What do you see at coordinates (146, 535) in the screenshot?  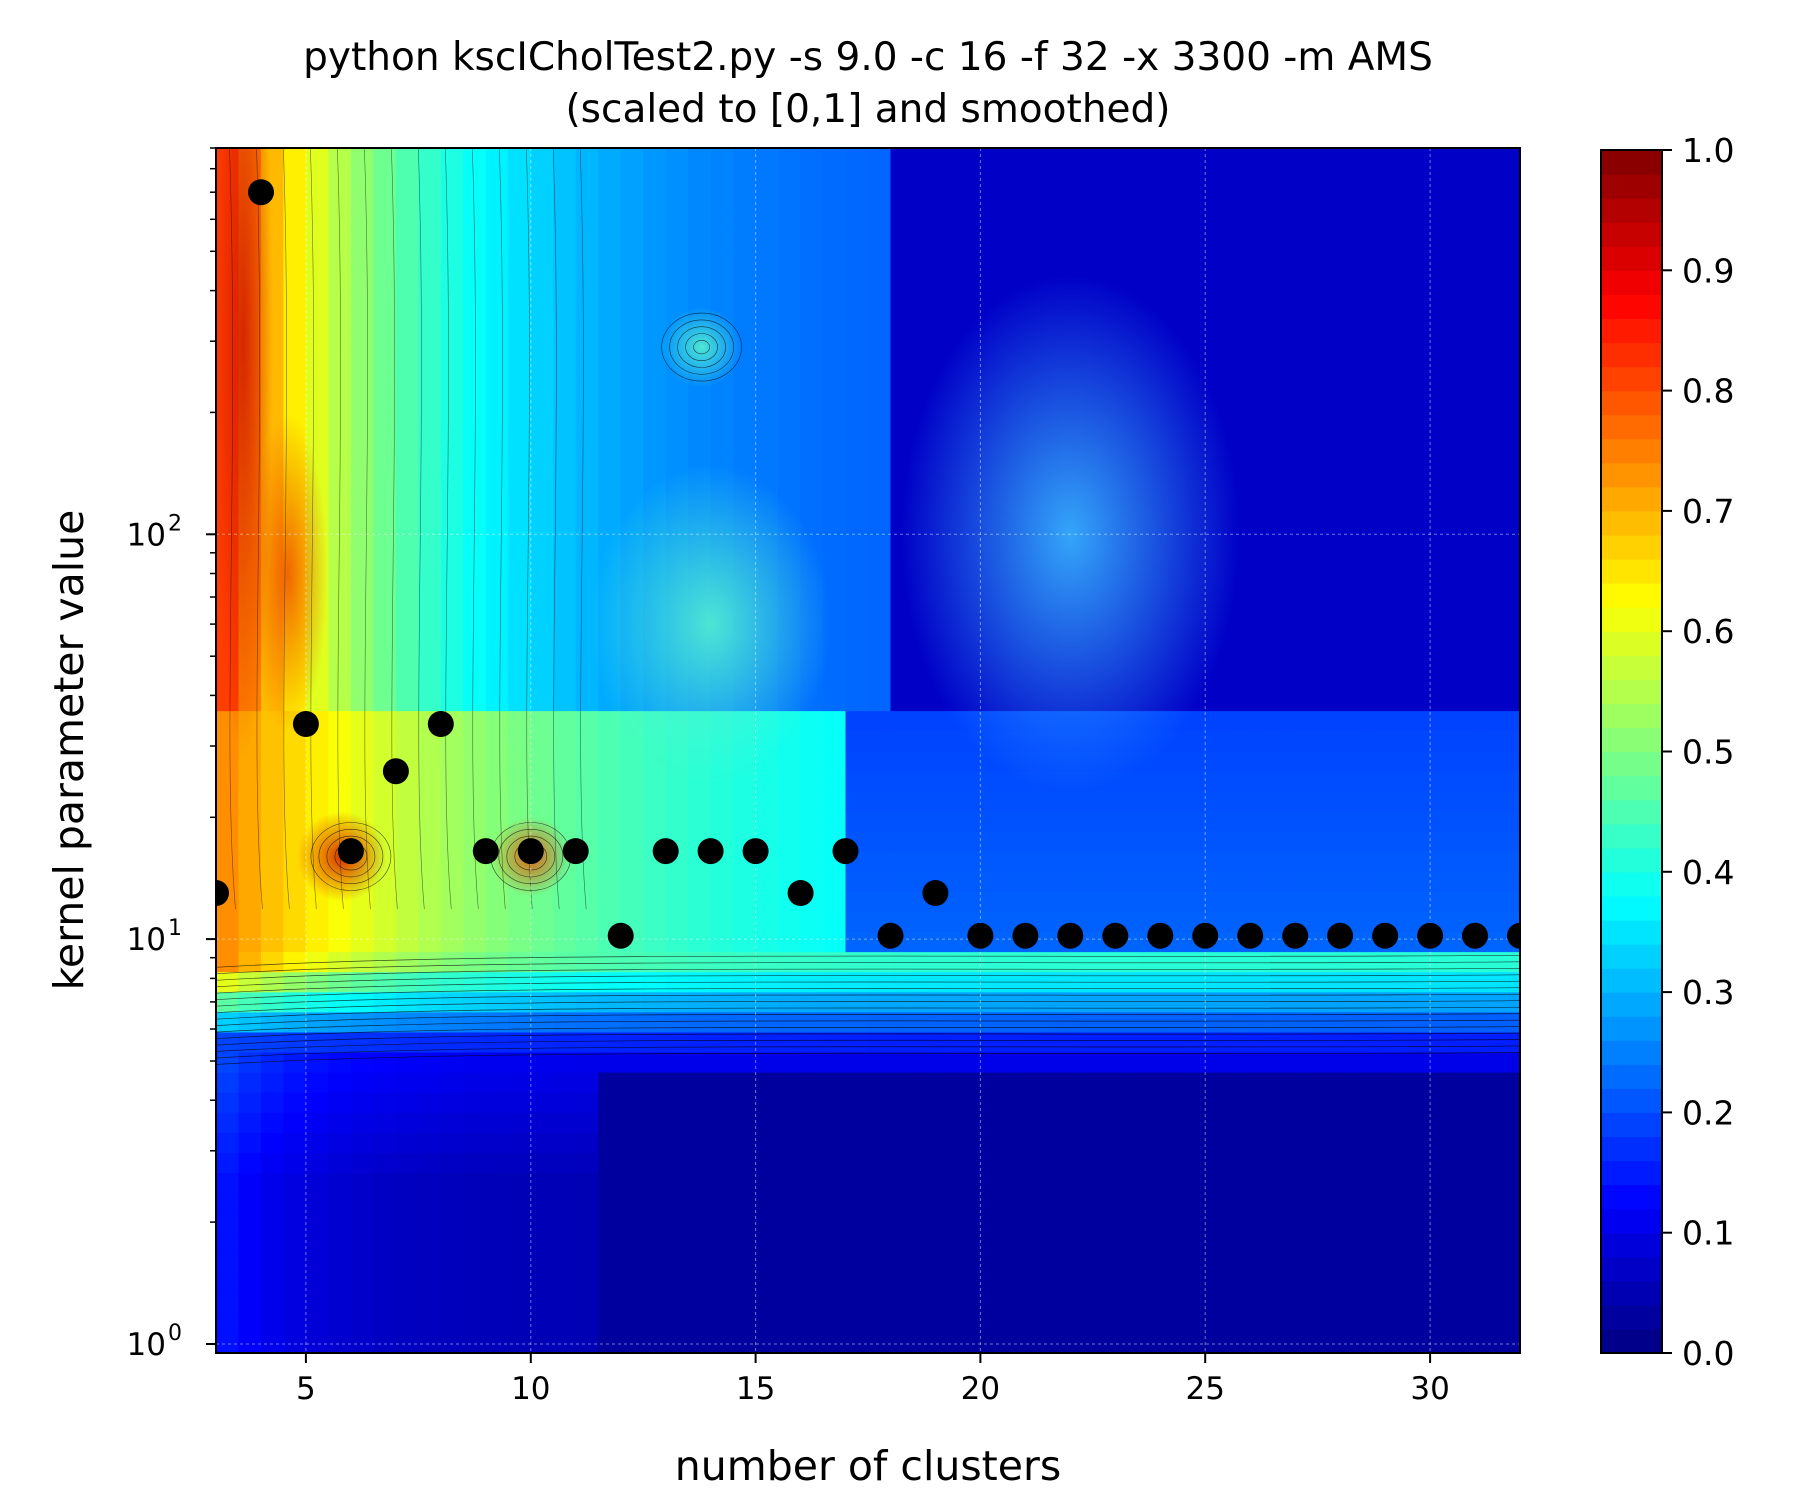 I see `y-tick-label: 10` at bounding box center [146, 535].